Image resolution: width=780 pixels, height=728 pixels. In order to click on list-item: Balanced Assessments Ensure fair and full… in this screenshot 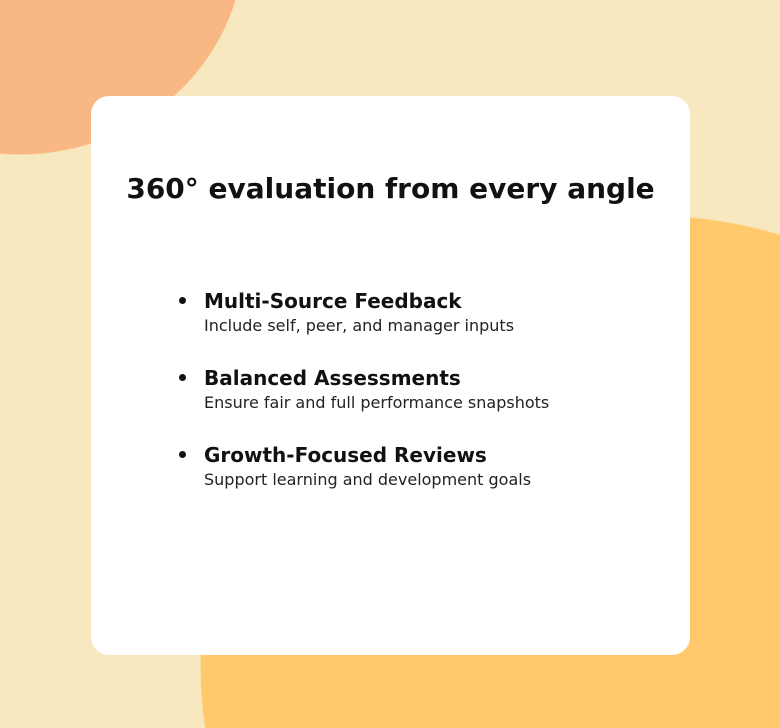, I will do `click(419, 390)`.